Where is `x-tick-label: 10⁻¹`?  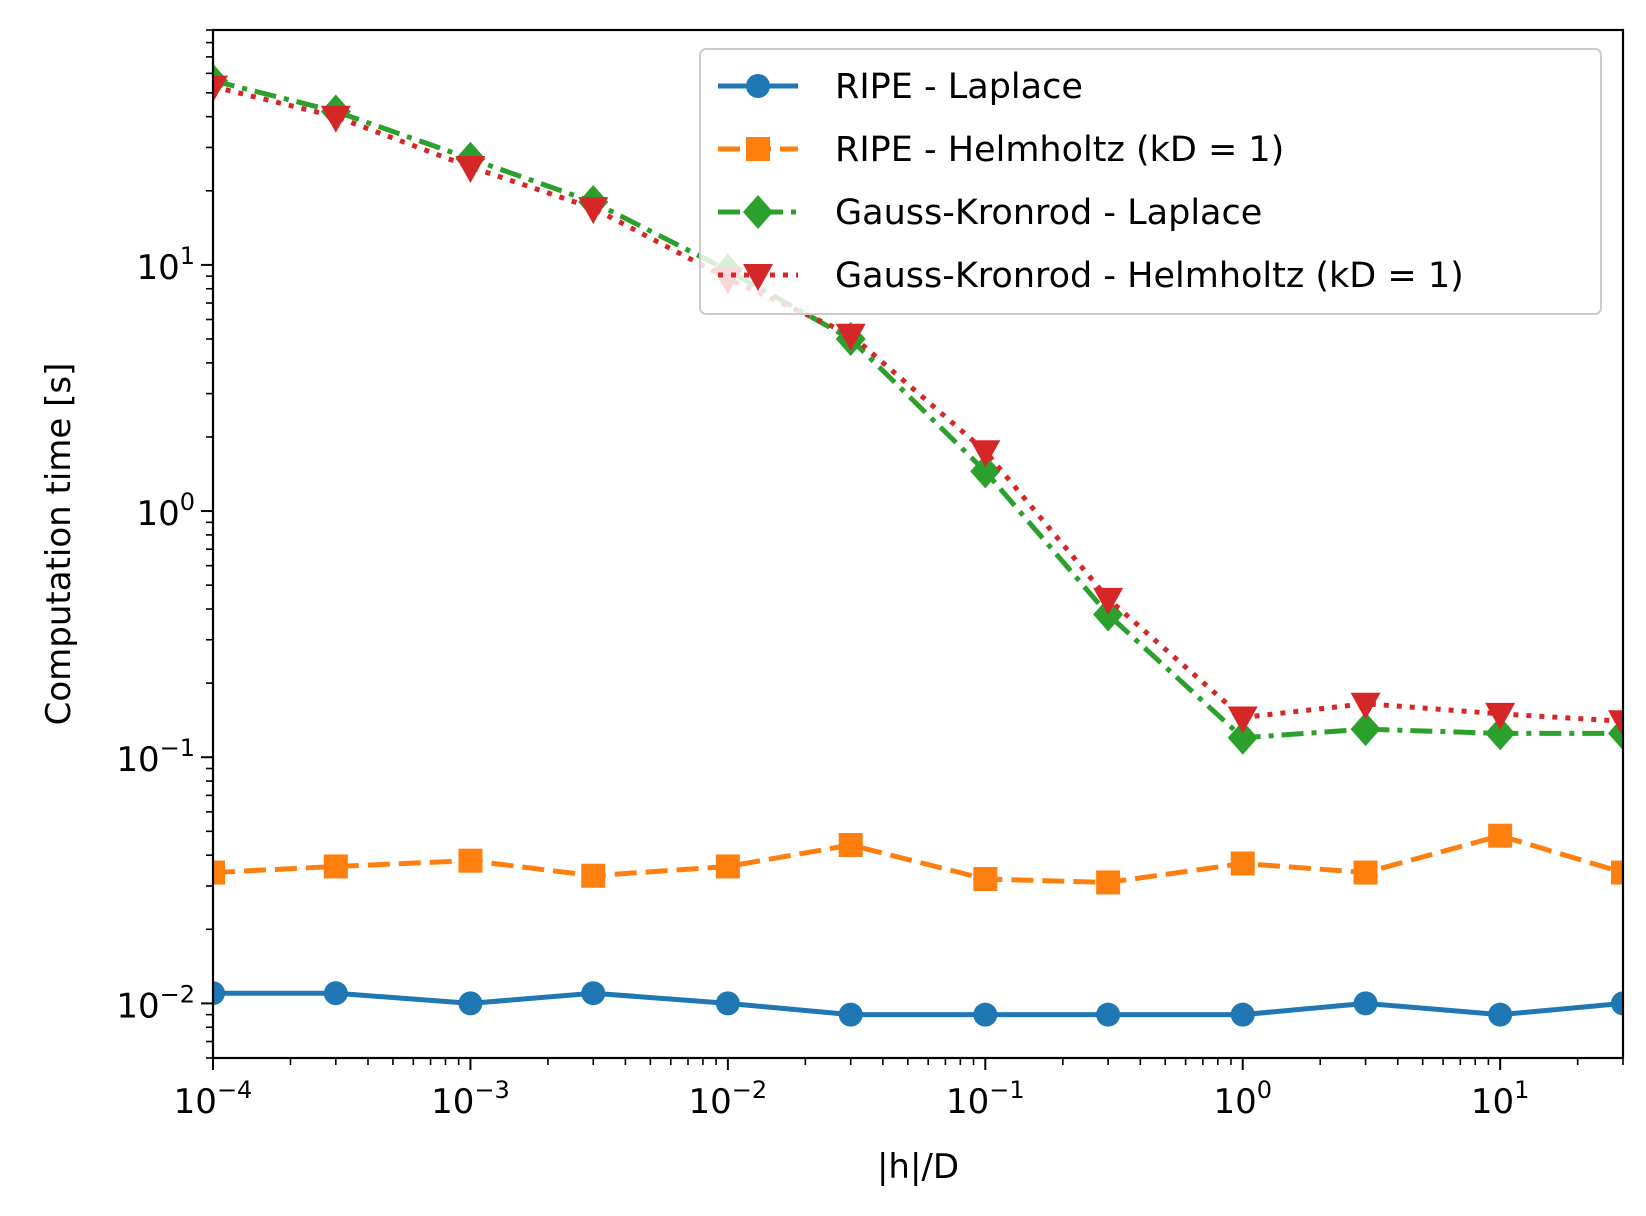 x-tick-label: 10⁻¹ is located at coordinates (985, 1099).